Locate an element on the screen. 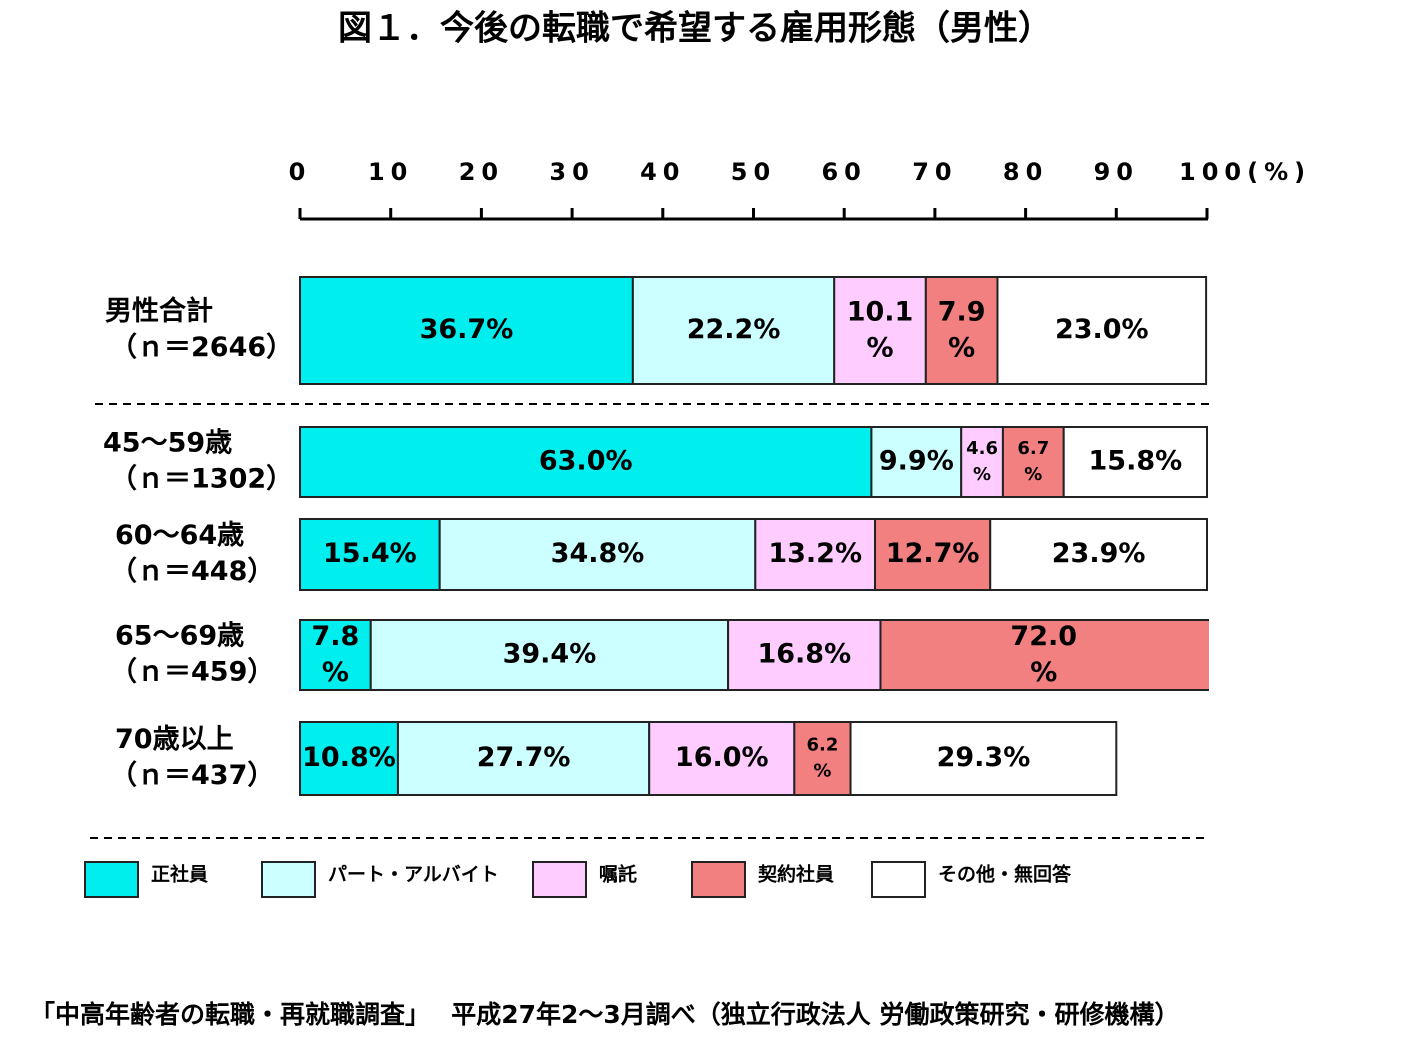  category-label: 70歳以上 is located at coordinates (174, 739).